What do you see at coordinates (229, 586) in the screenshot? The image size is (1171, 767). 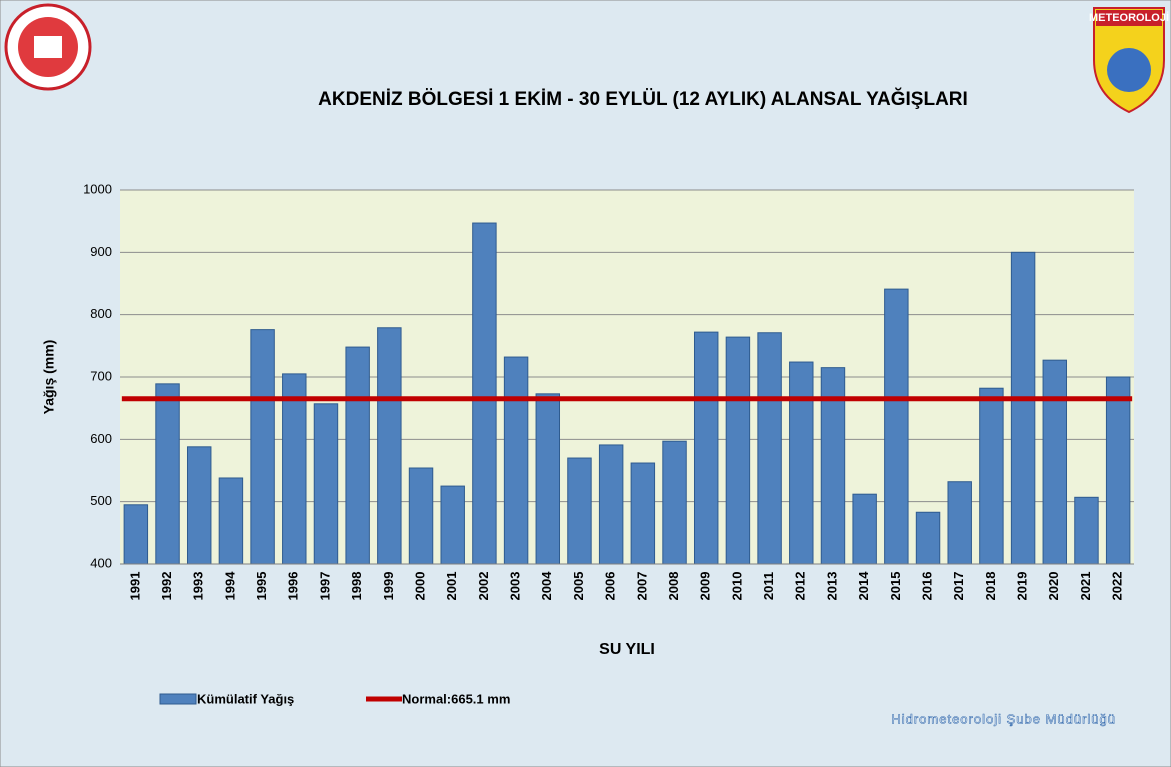 I see `x-tick-label: 1994` at bounding box center [229, 586].